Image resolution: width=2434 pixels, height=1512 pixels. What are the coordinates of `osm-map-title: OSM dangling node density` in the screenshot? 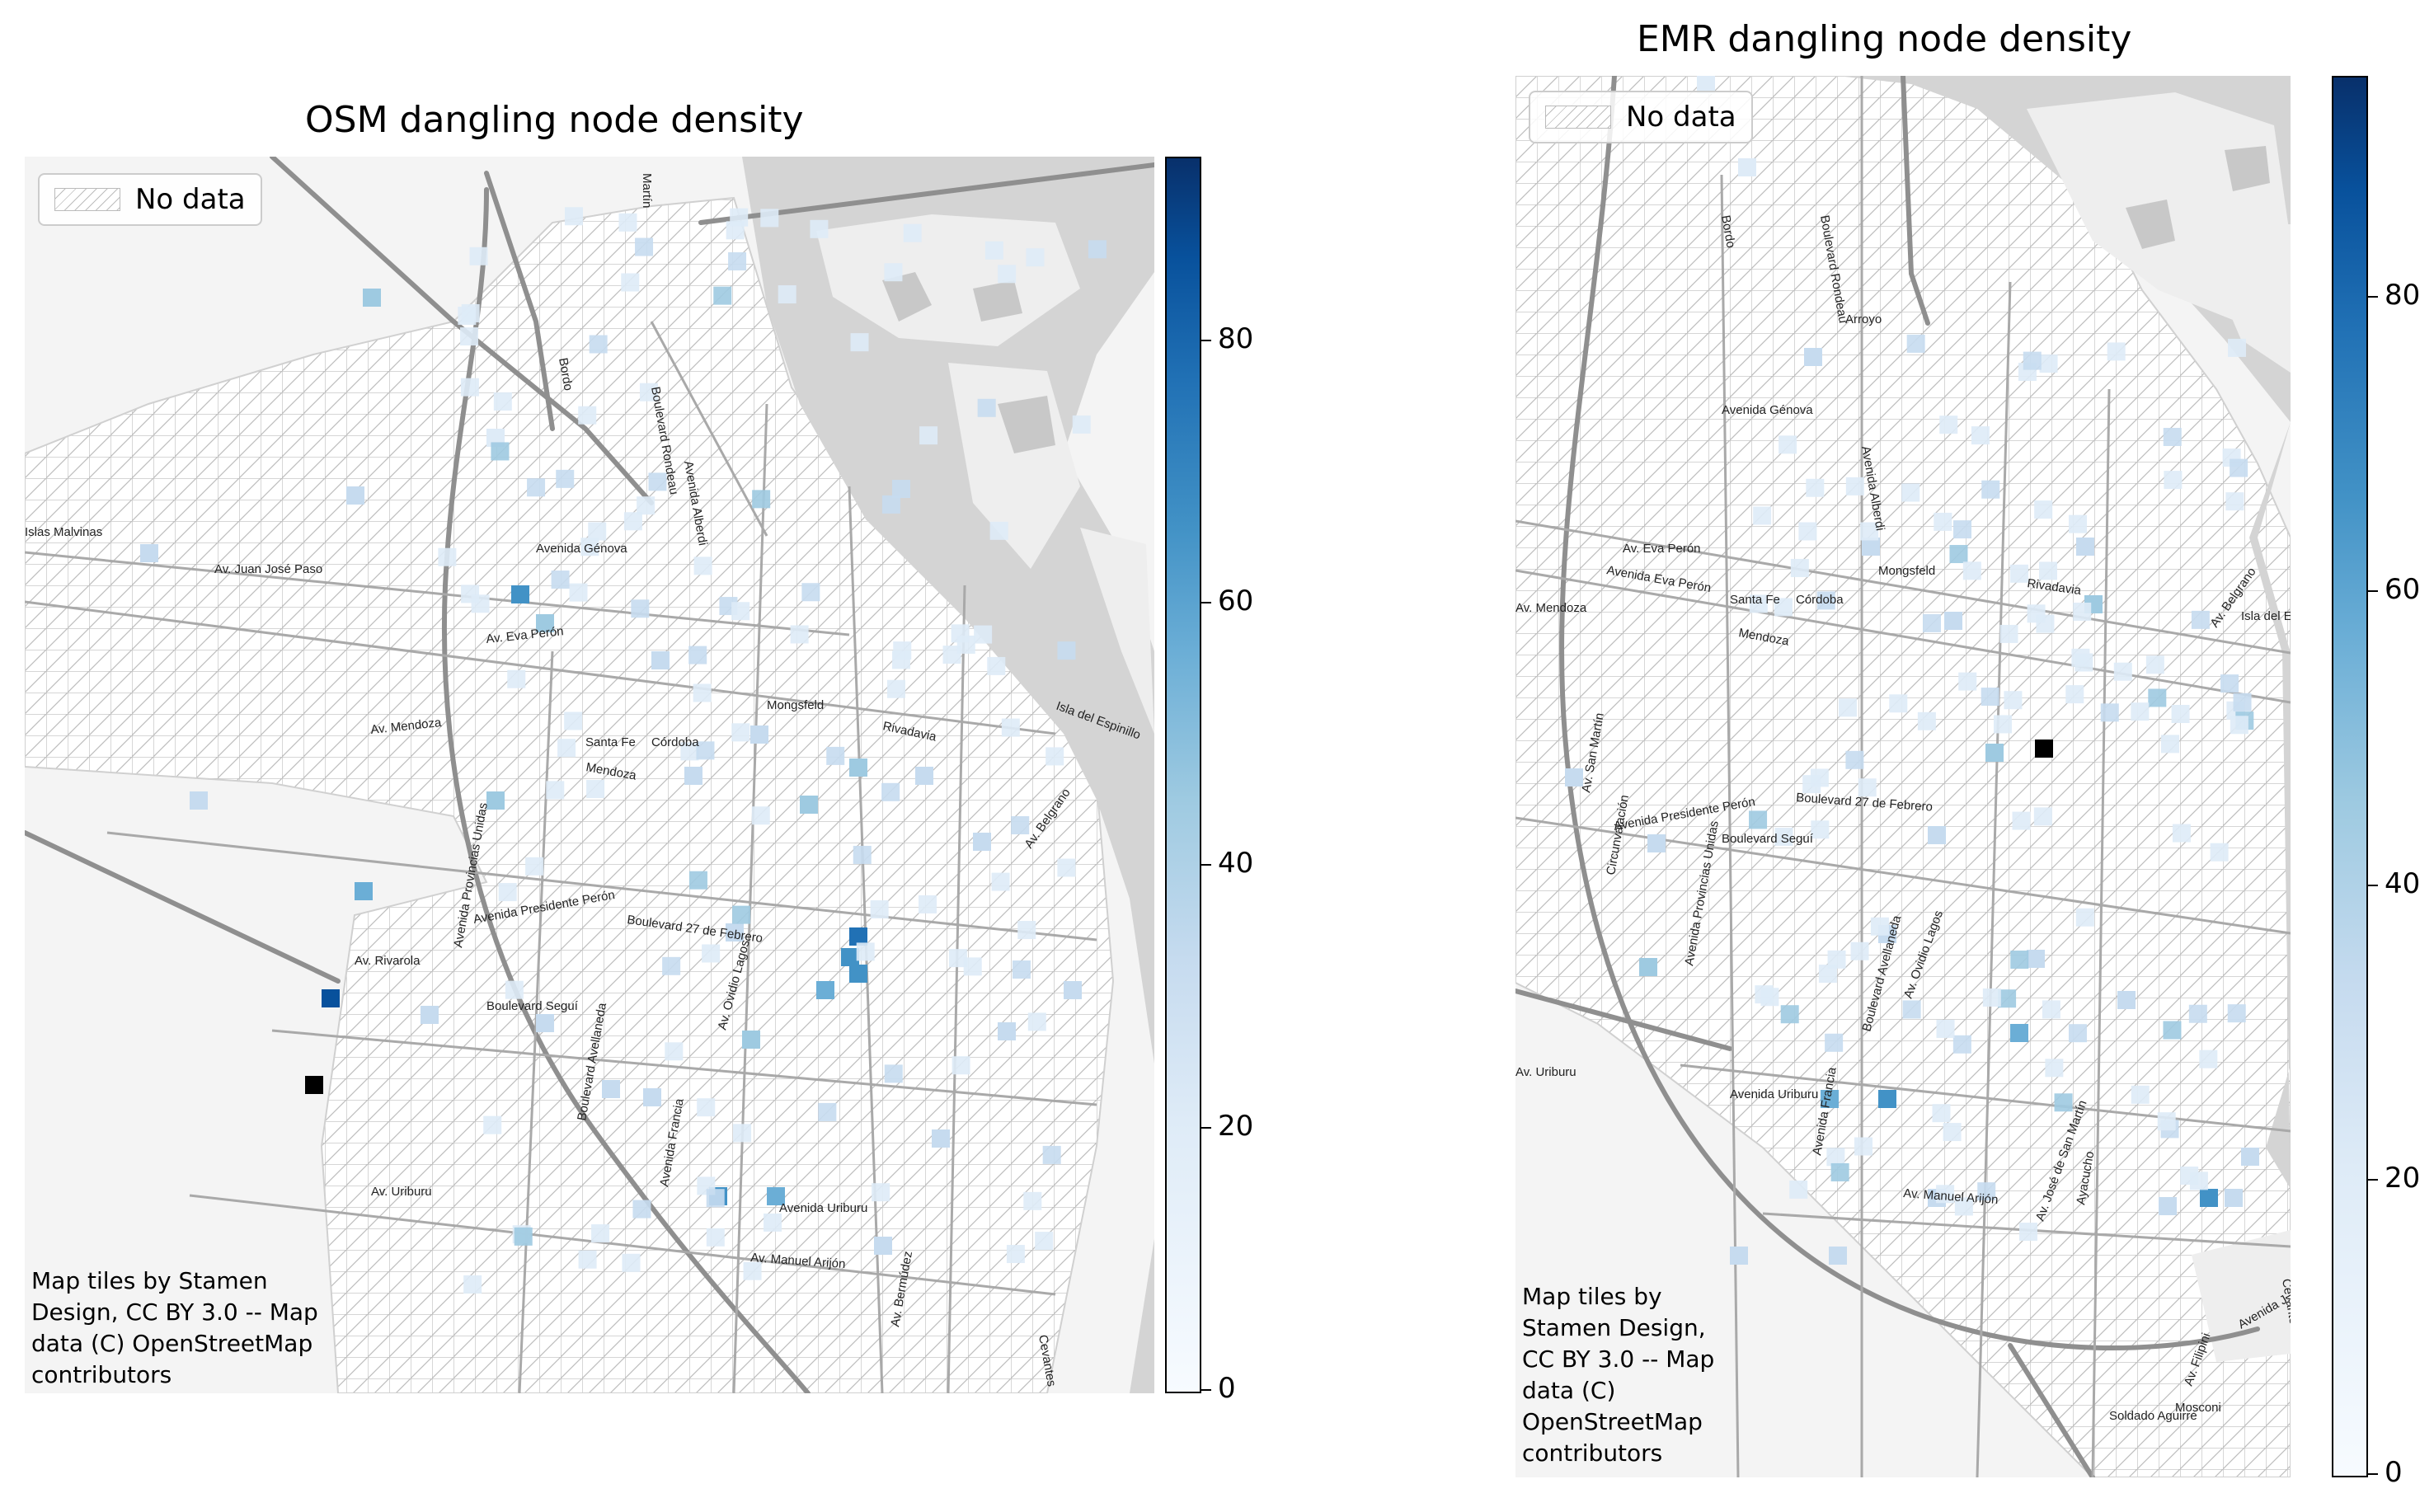 It's located at (554, 120).